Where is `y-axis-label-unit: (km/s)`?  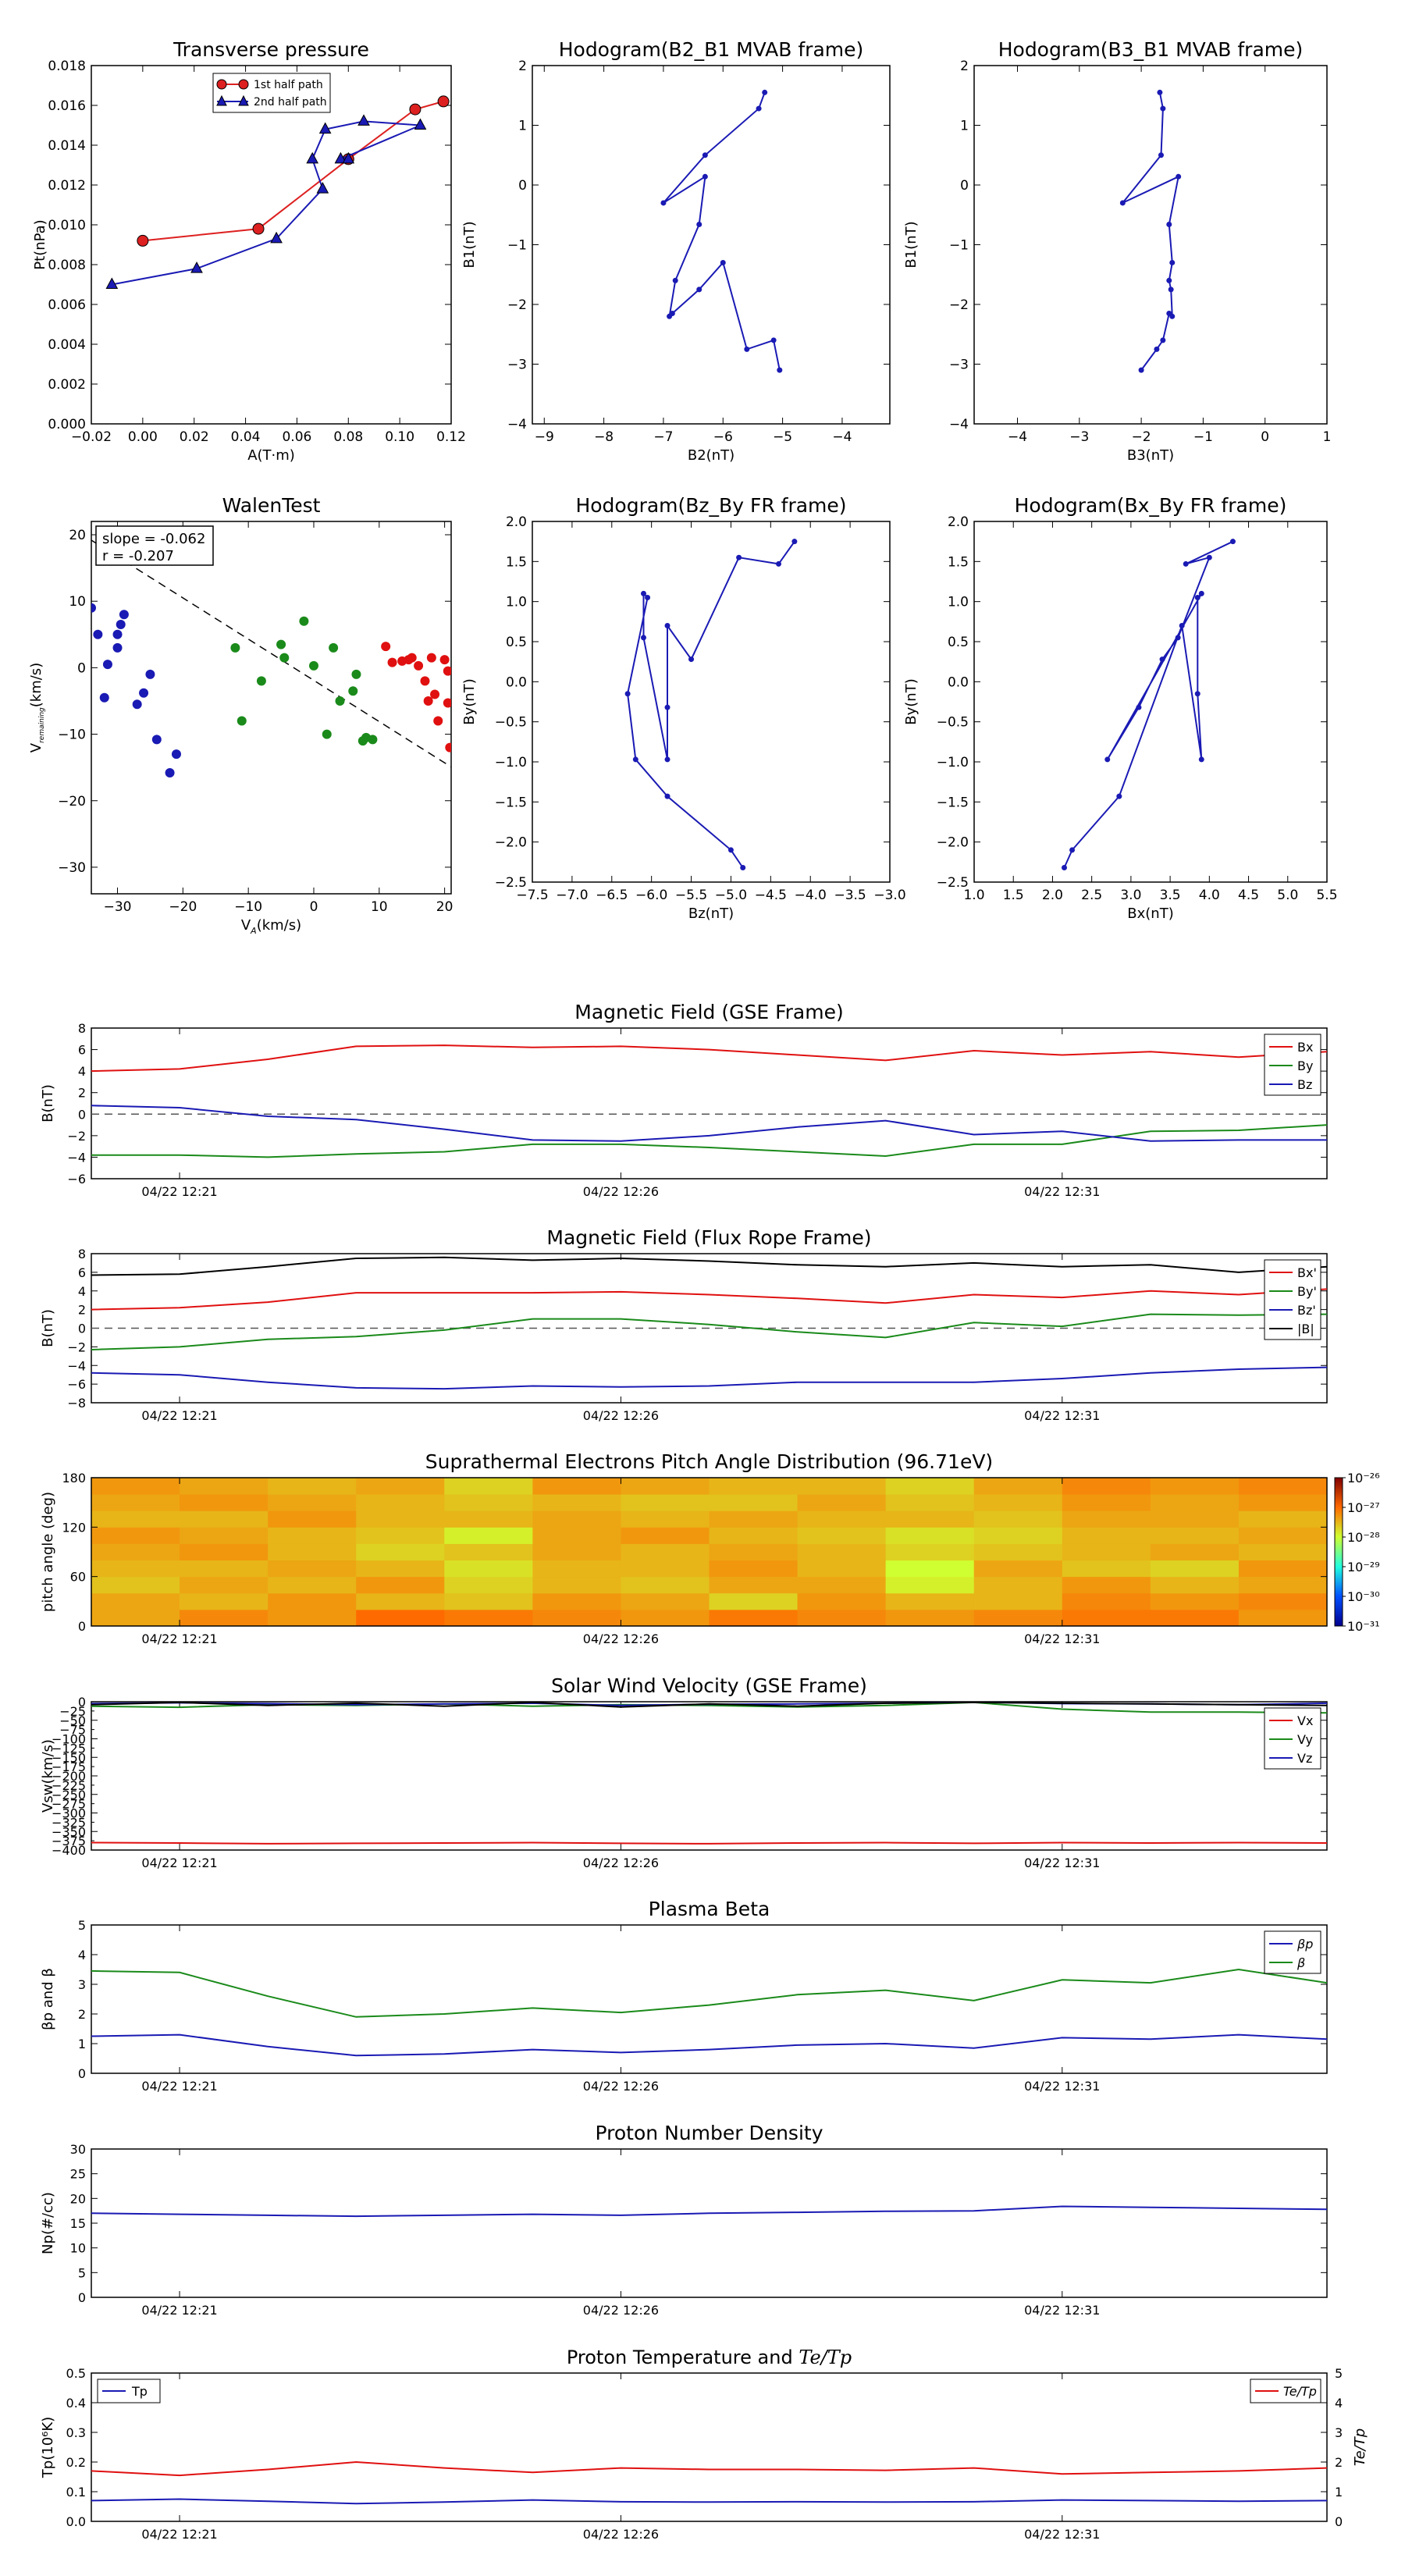
y-axis-label-unit: (km/s) is located at coordinates (36, 685).